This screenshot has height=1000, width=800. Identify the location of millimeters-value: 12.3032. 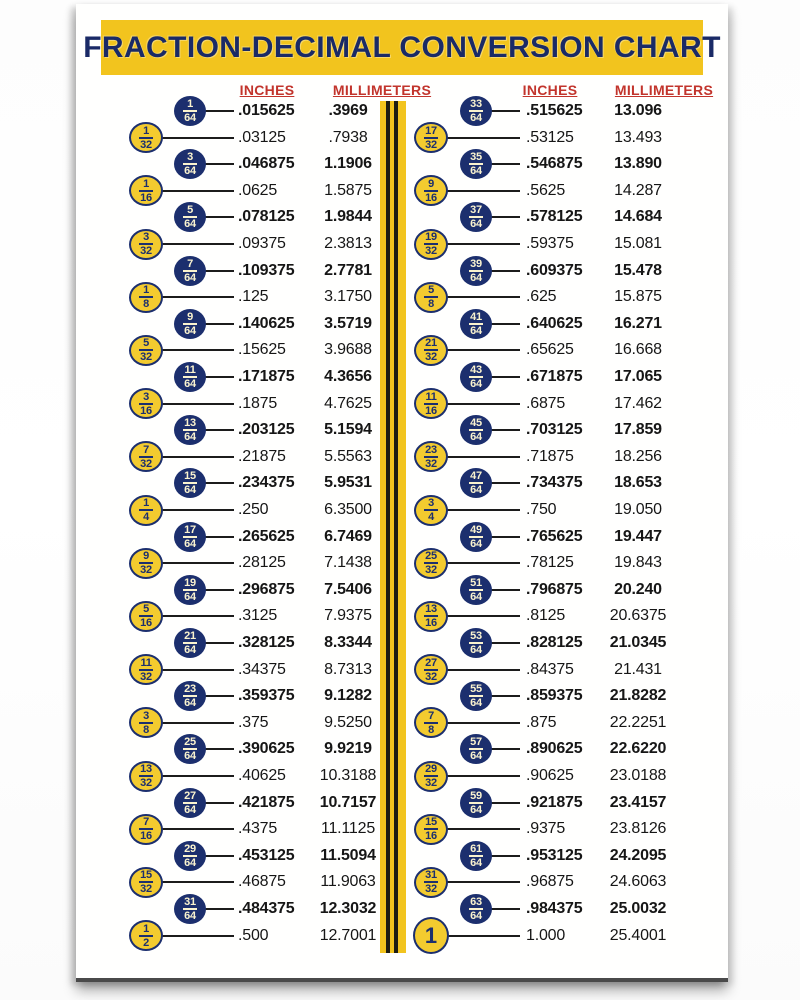
(348, 908).